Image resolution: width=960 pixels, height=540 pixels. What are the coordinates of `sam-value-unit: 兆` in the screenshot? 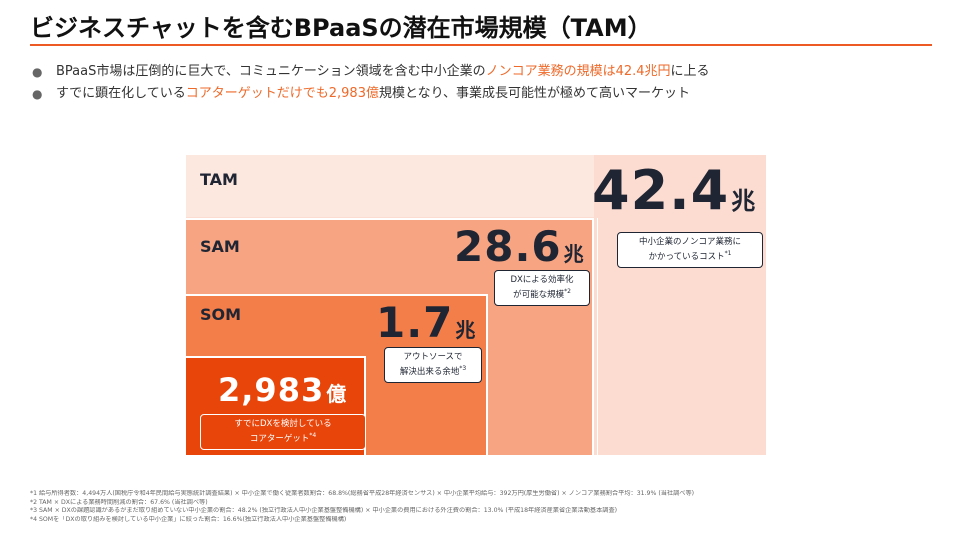 It's located at (574, 254).